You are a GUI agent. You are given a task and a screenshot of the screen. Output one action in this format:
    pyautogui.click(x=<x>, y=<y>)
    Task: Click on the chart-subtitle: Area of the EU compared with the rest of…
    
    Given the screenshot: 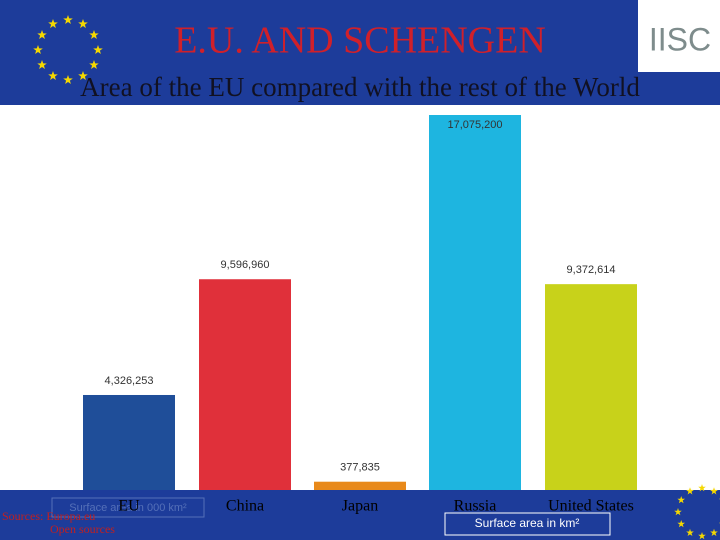 What is the action you would take?
    pyautogui.click(x=360, y=87)
    